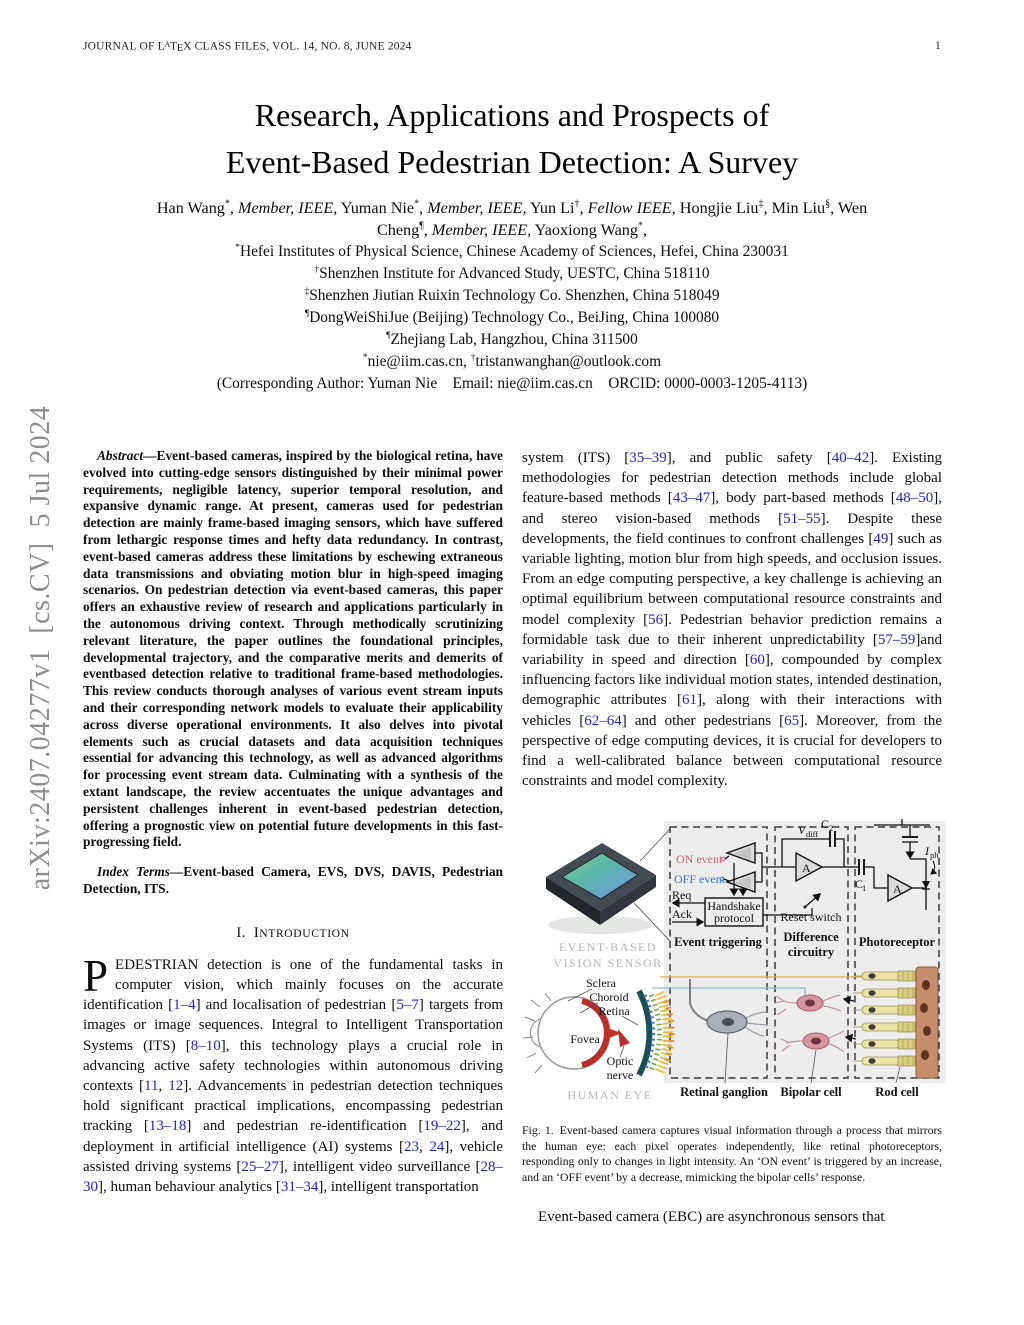 This screenshot has height=1325, width=1024. I want to click on label-nerve: nerve, so click(620, 1075).